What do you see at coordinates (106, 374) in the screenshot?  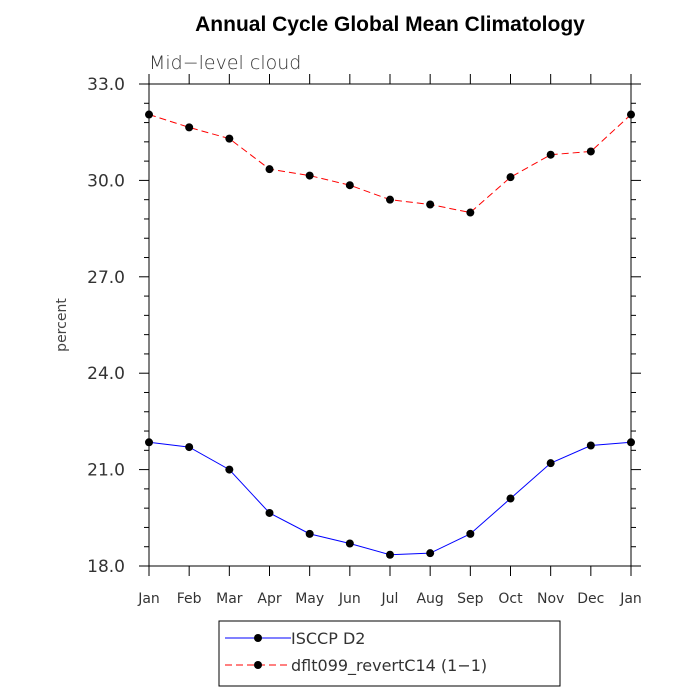 I see `y-tick-label: 24.0` at bounding box center [106, 374].